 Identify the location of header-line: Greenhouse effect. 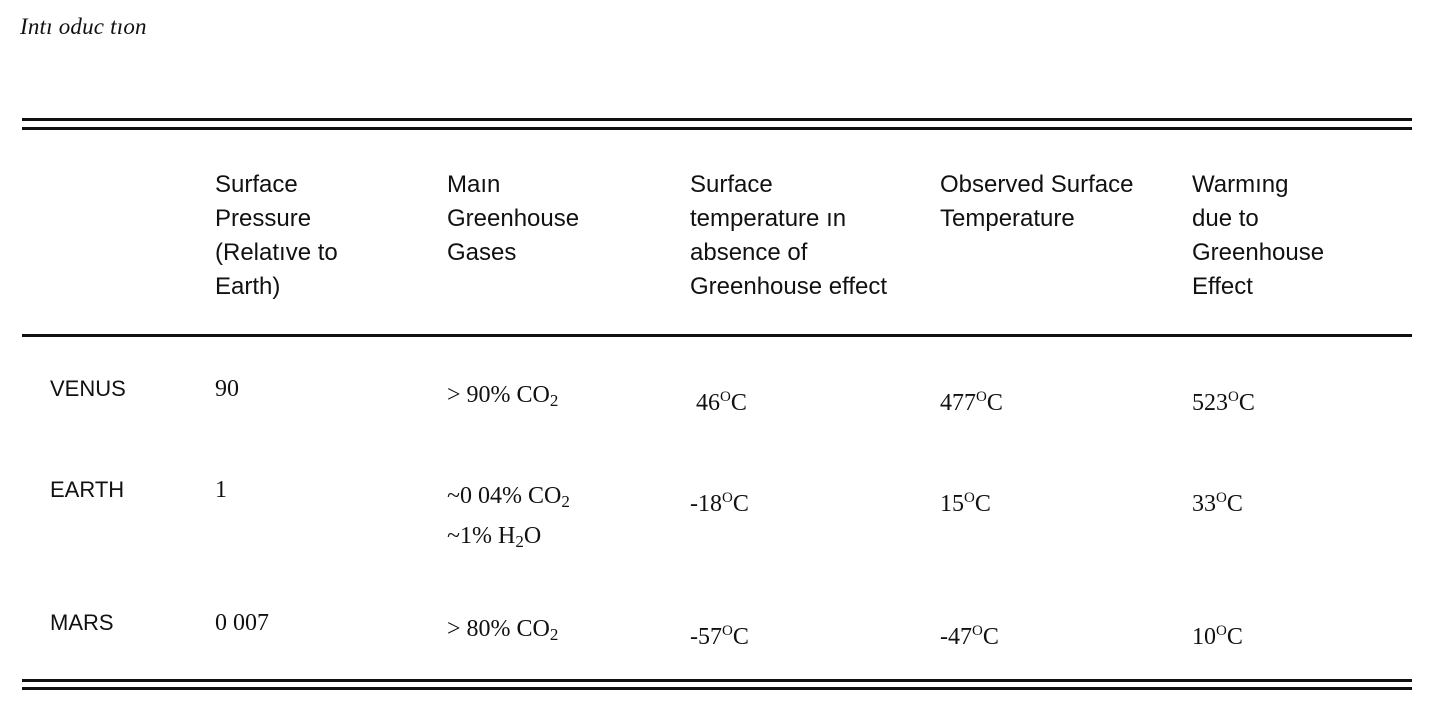
(789, 286).